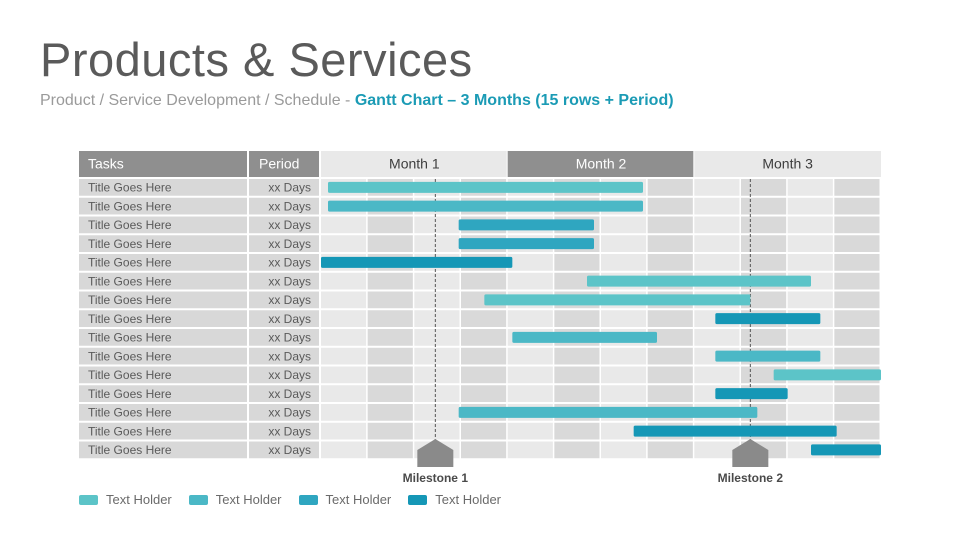 The image size is (960, 540). What do you see at coordinates (414, 164) in the screenshot?
I see `month-header: Month 1` at bounding box center [414, 164].